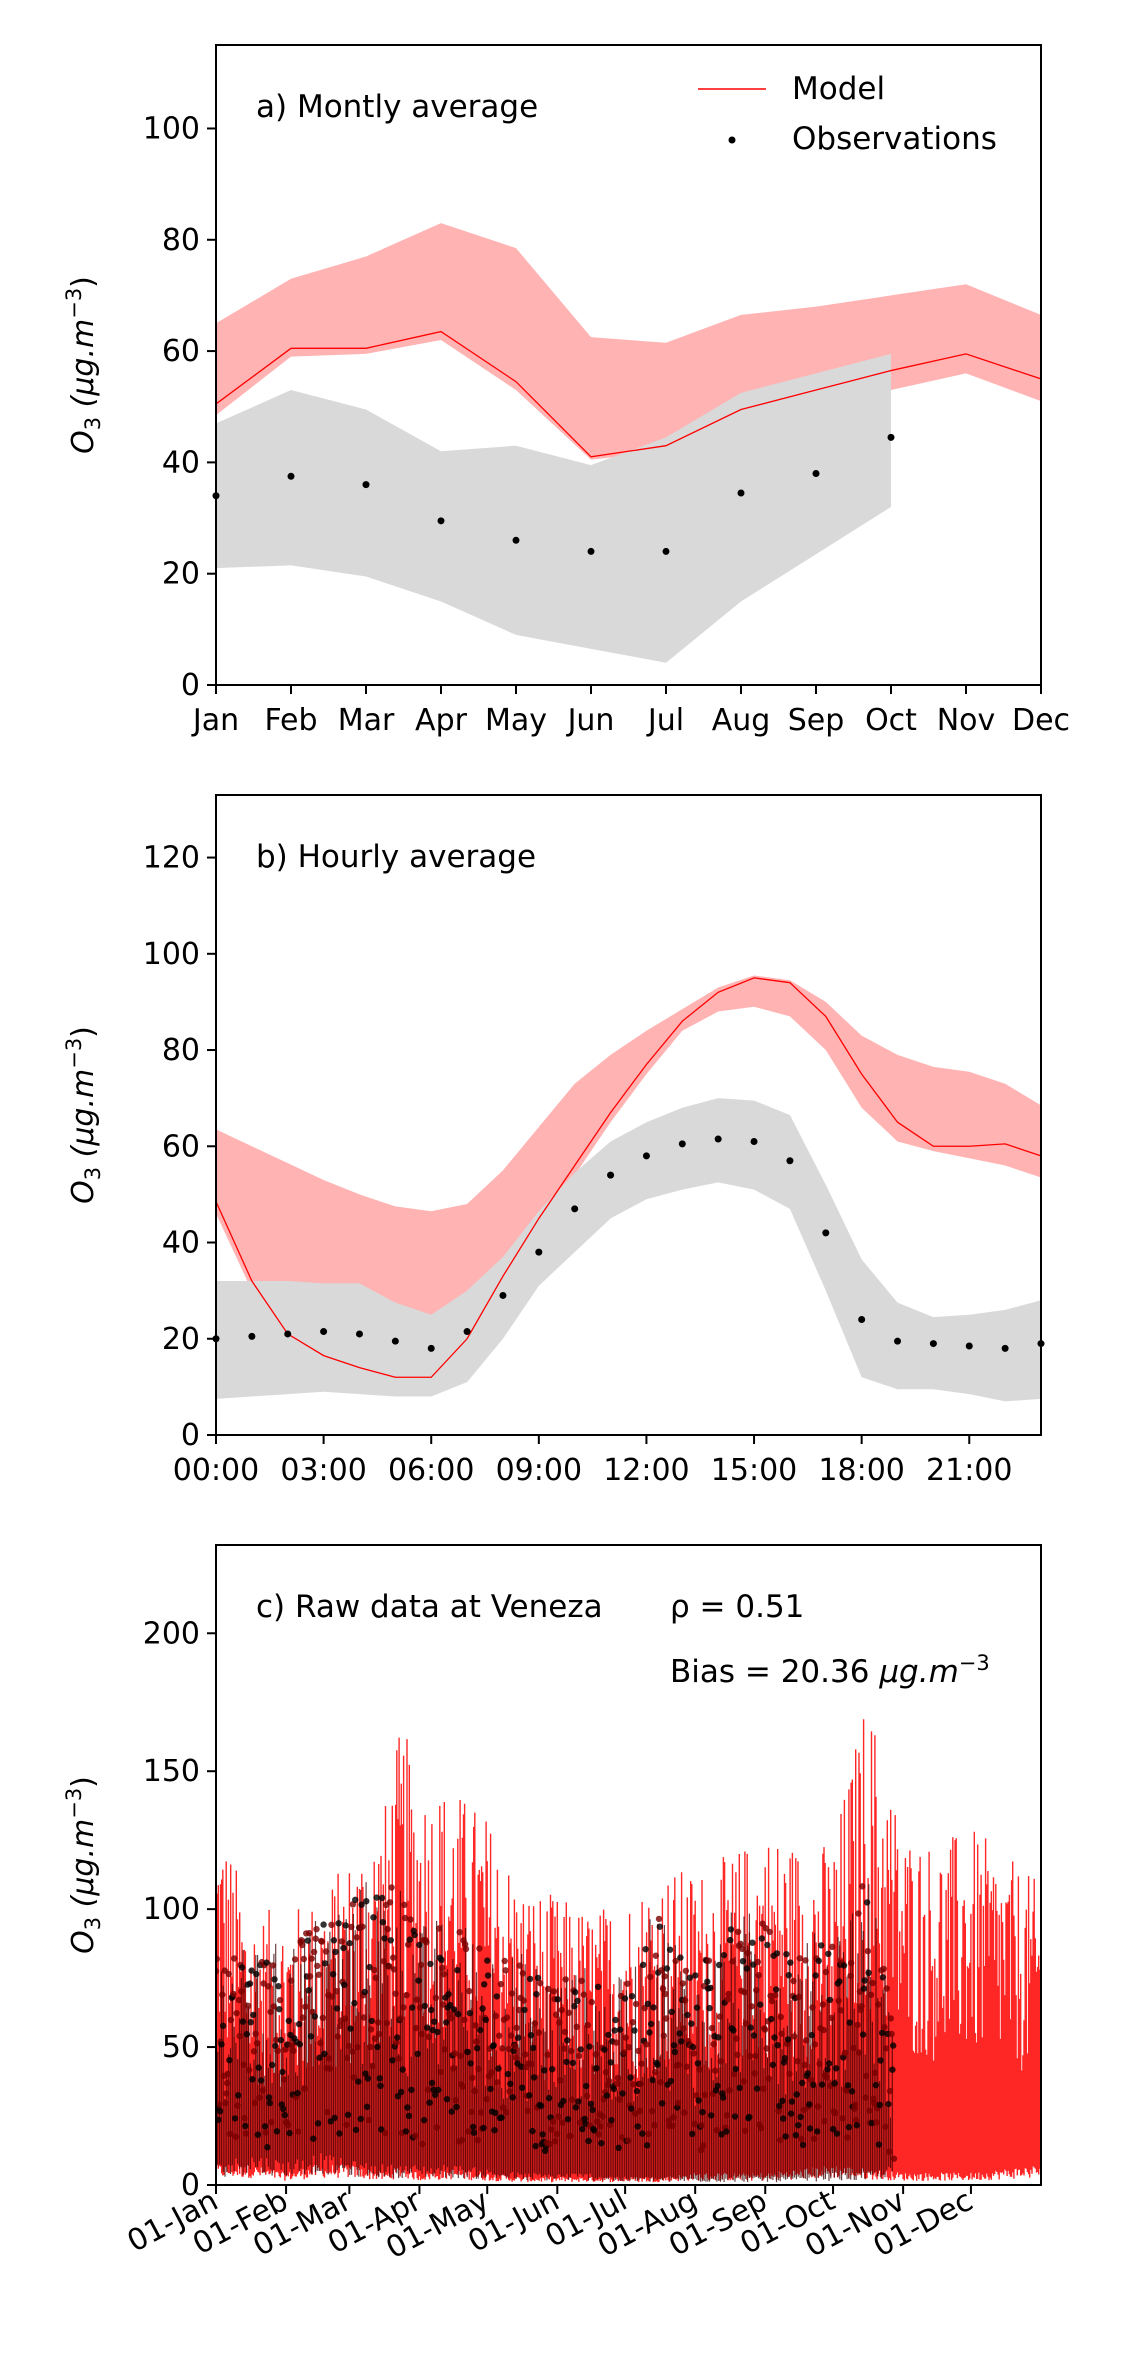 The image size is (1122, 2362). What do you see at coordinates (83, 1032) in the screenshot?
I see `ylabel-close: )` at bounding box center [83, 1032].